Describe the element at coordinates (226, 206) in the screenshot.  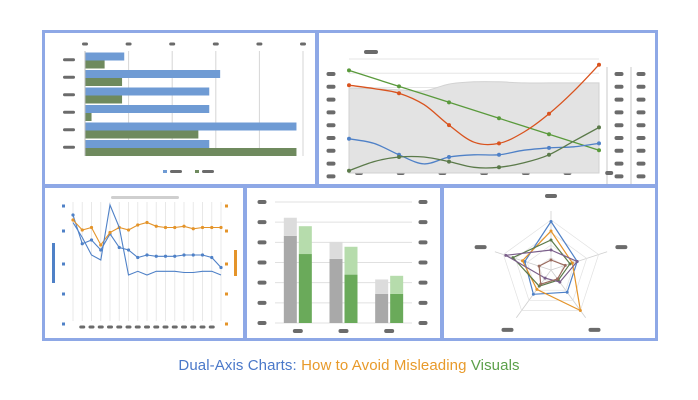
I see `y2-tick-mark` at that location.